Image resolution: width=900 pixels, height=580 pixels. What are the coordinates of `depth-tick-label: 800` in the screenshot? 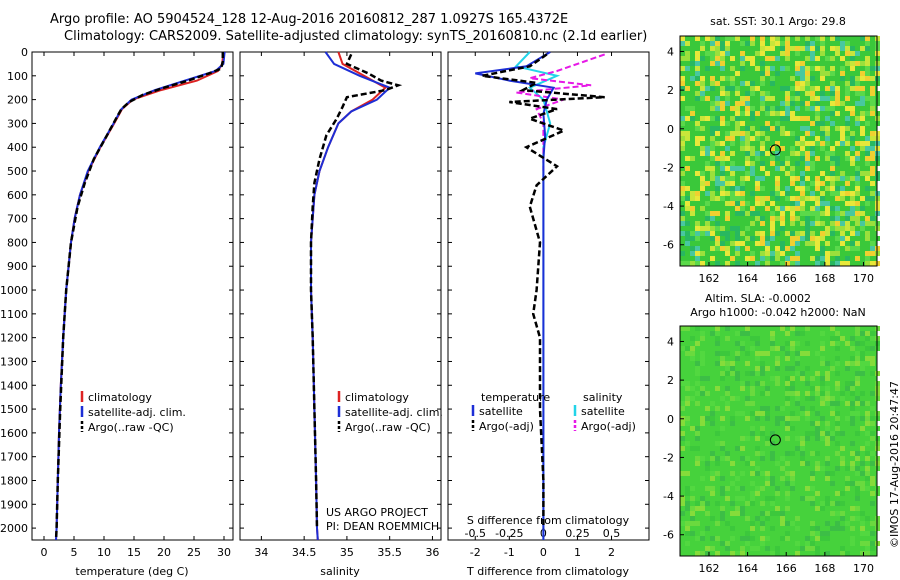 It's located at (17, 242).